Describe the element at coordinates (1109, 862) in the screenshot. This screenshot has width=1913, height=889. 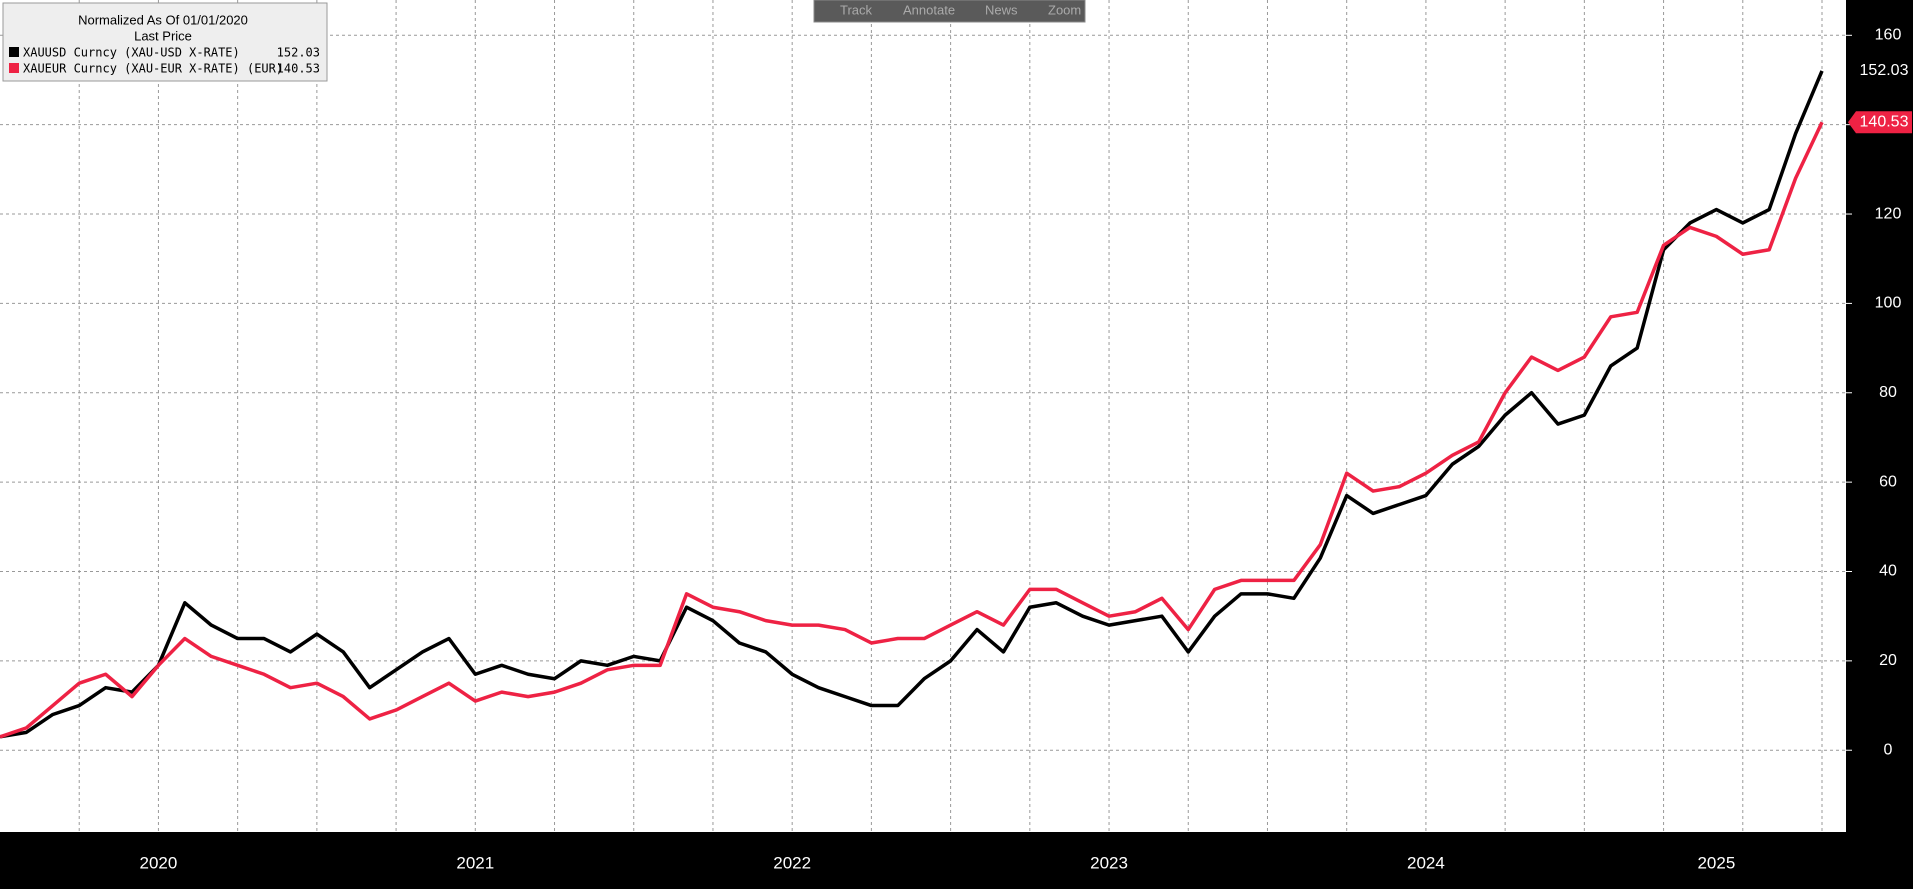
I see `x-tick-label: 2023` at that location.